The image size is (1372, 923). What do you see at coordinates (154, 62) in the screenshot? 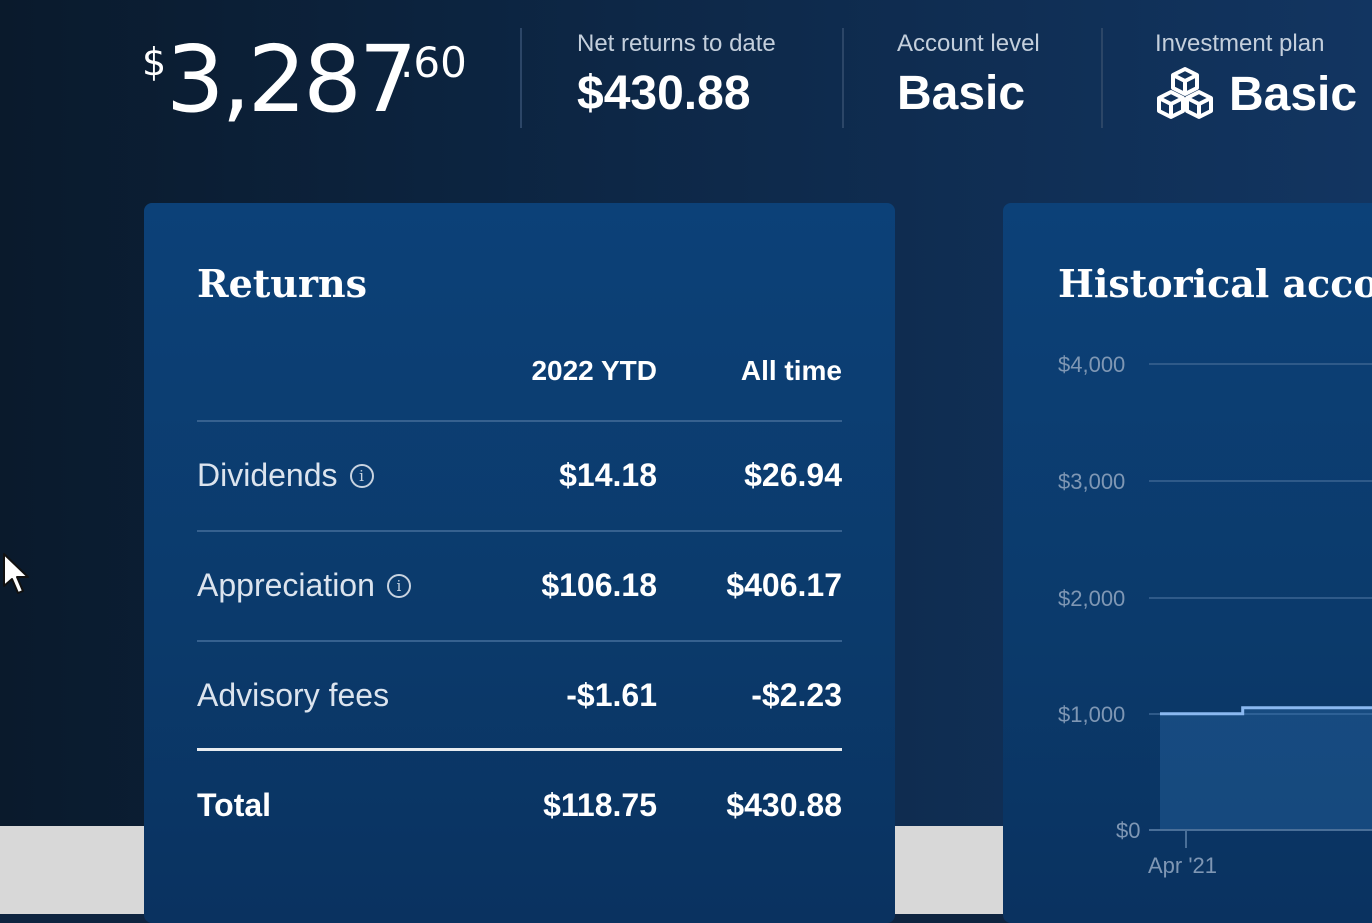
I see `balance-currency: $` at bounding box center [154, 62].